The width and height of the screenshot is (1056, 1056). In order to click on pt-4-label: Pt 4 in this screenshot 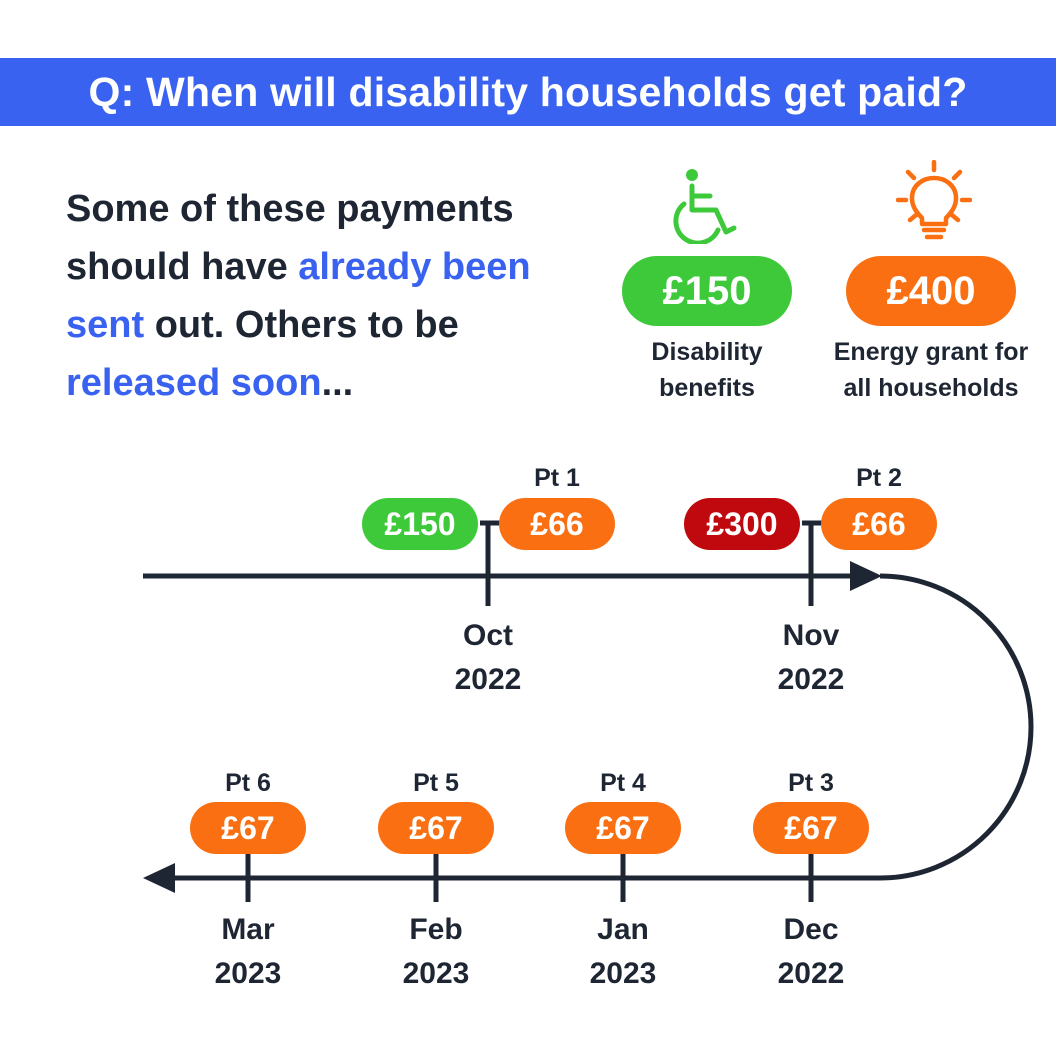, I will do `click(623, 783)`.